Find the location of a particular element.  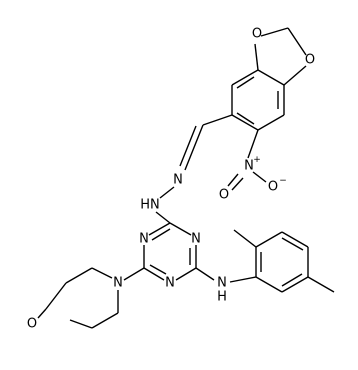

charge-label: − is located at coordinates (283, 181).